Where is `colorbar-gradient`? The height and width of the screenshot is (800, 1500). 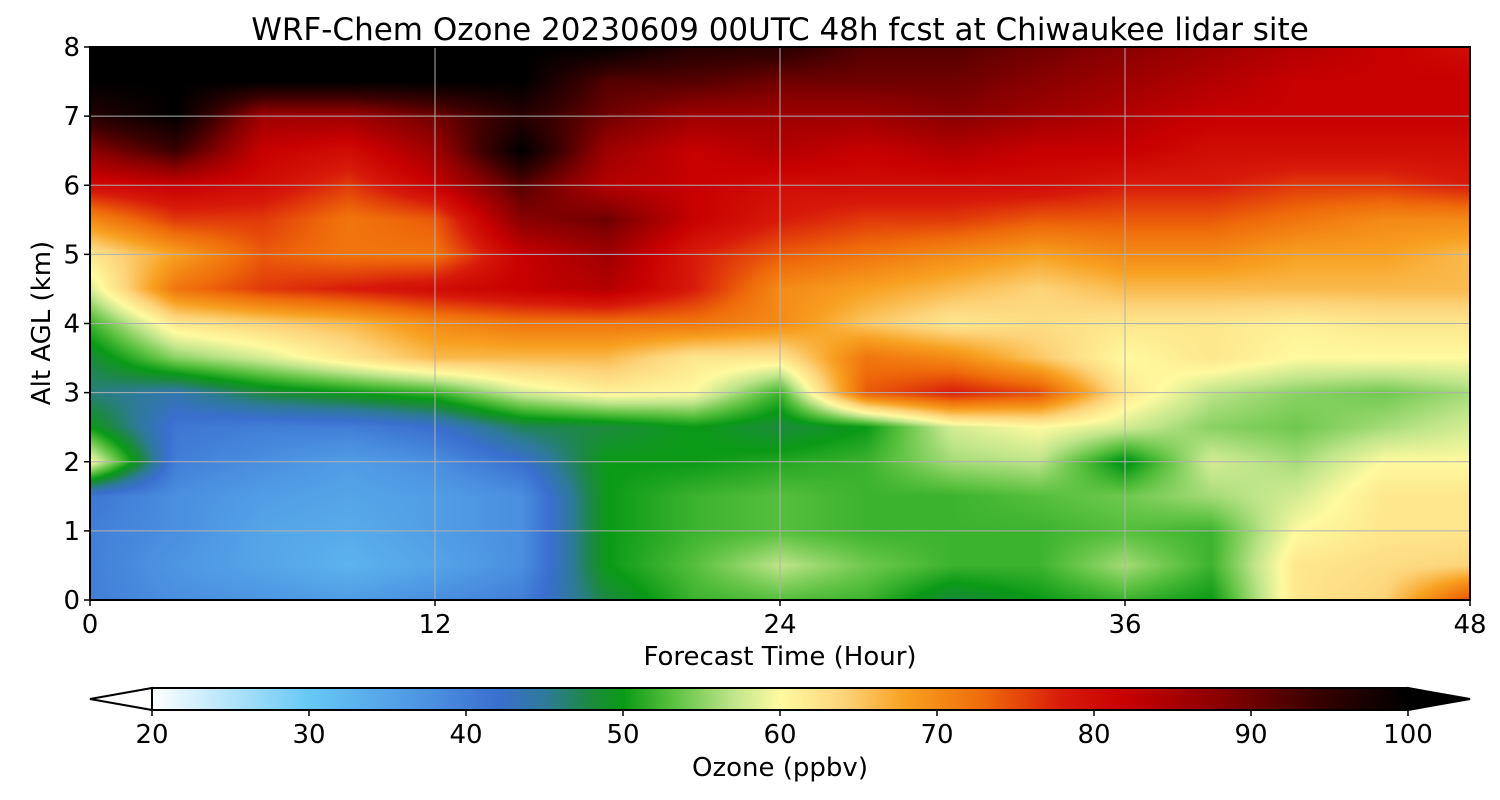
colorbar-gradient is located at coordinates (780, 699).